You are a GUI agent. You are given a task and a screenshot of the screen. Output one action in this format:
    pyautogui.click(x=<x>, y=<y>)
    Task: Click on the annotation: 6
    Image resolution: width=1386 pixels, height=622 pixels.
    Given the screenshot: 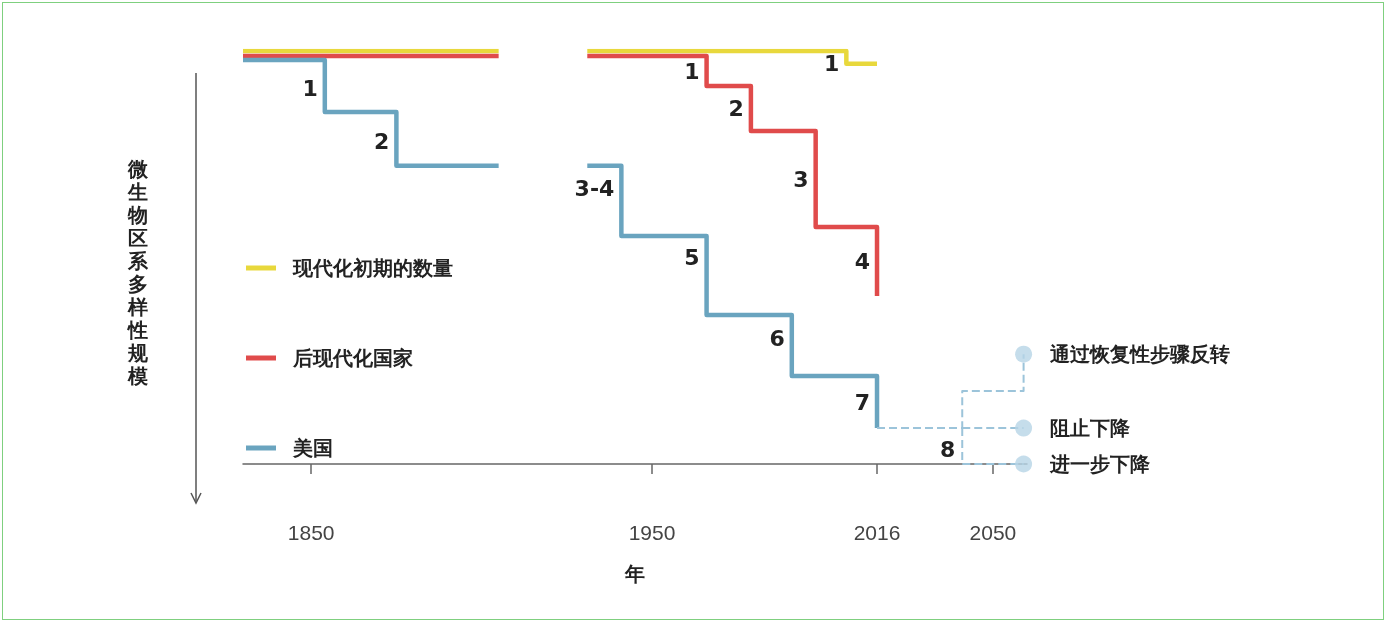 What is the action you would take?
    pyautogui.click(x=777, y=338)
    